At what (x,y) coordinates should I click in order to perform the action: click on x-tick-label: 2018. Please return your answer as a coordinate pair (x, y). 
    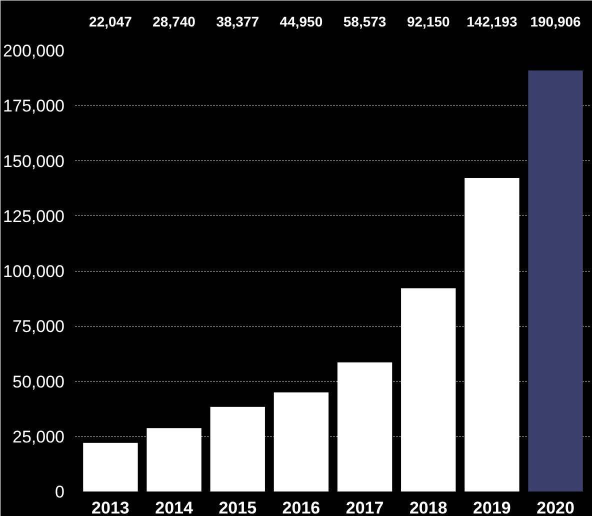
    Looking at the image, I should click on (428, 507).